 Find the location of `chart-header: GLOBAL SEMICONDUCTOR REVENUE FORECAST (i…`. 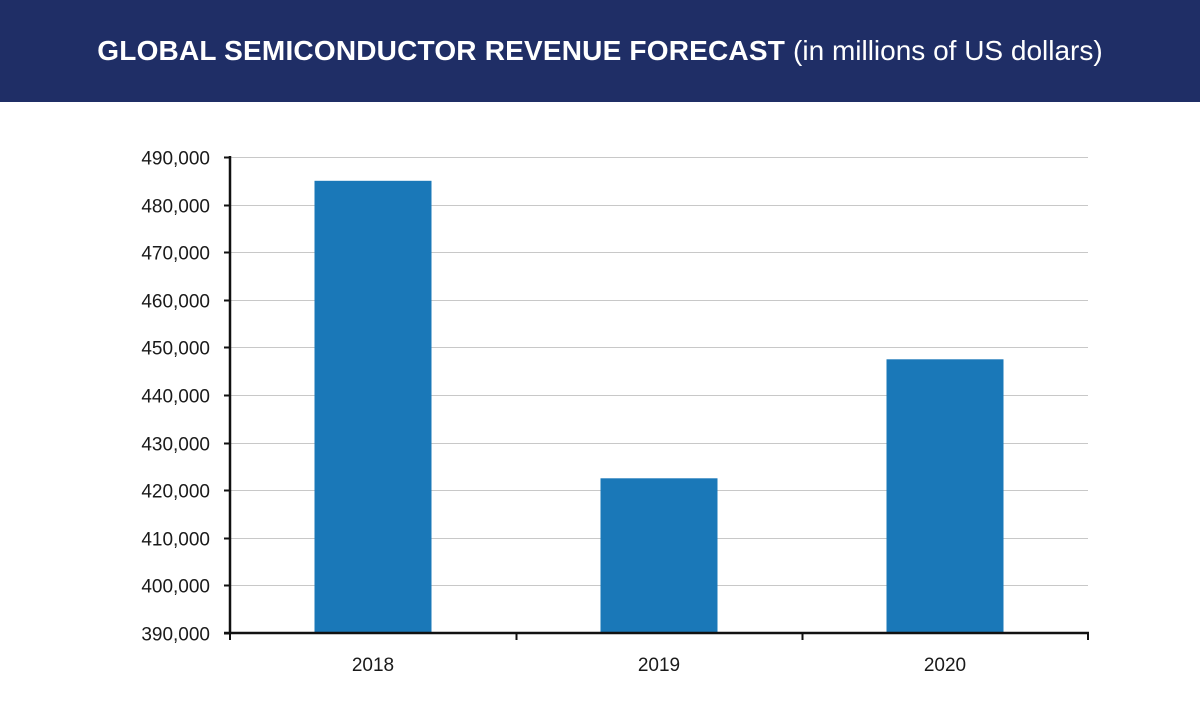

chart-header: GLOBAL SEMICONDUCTOR REVENUE FORECAST (i… is located at coordinates (600, 51).